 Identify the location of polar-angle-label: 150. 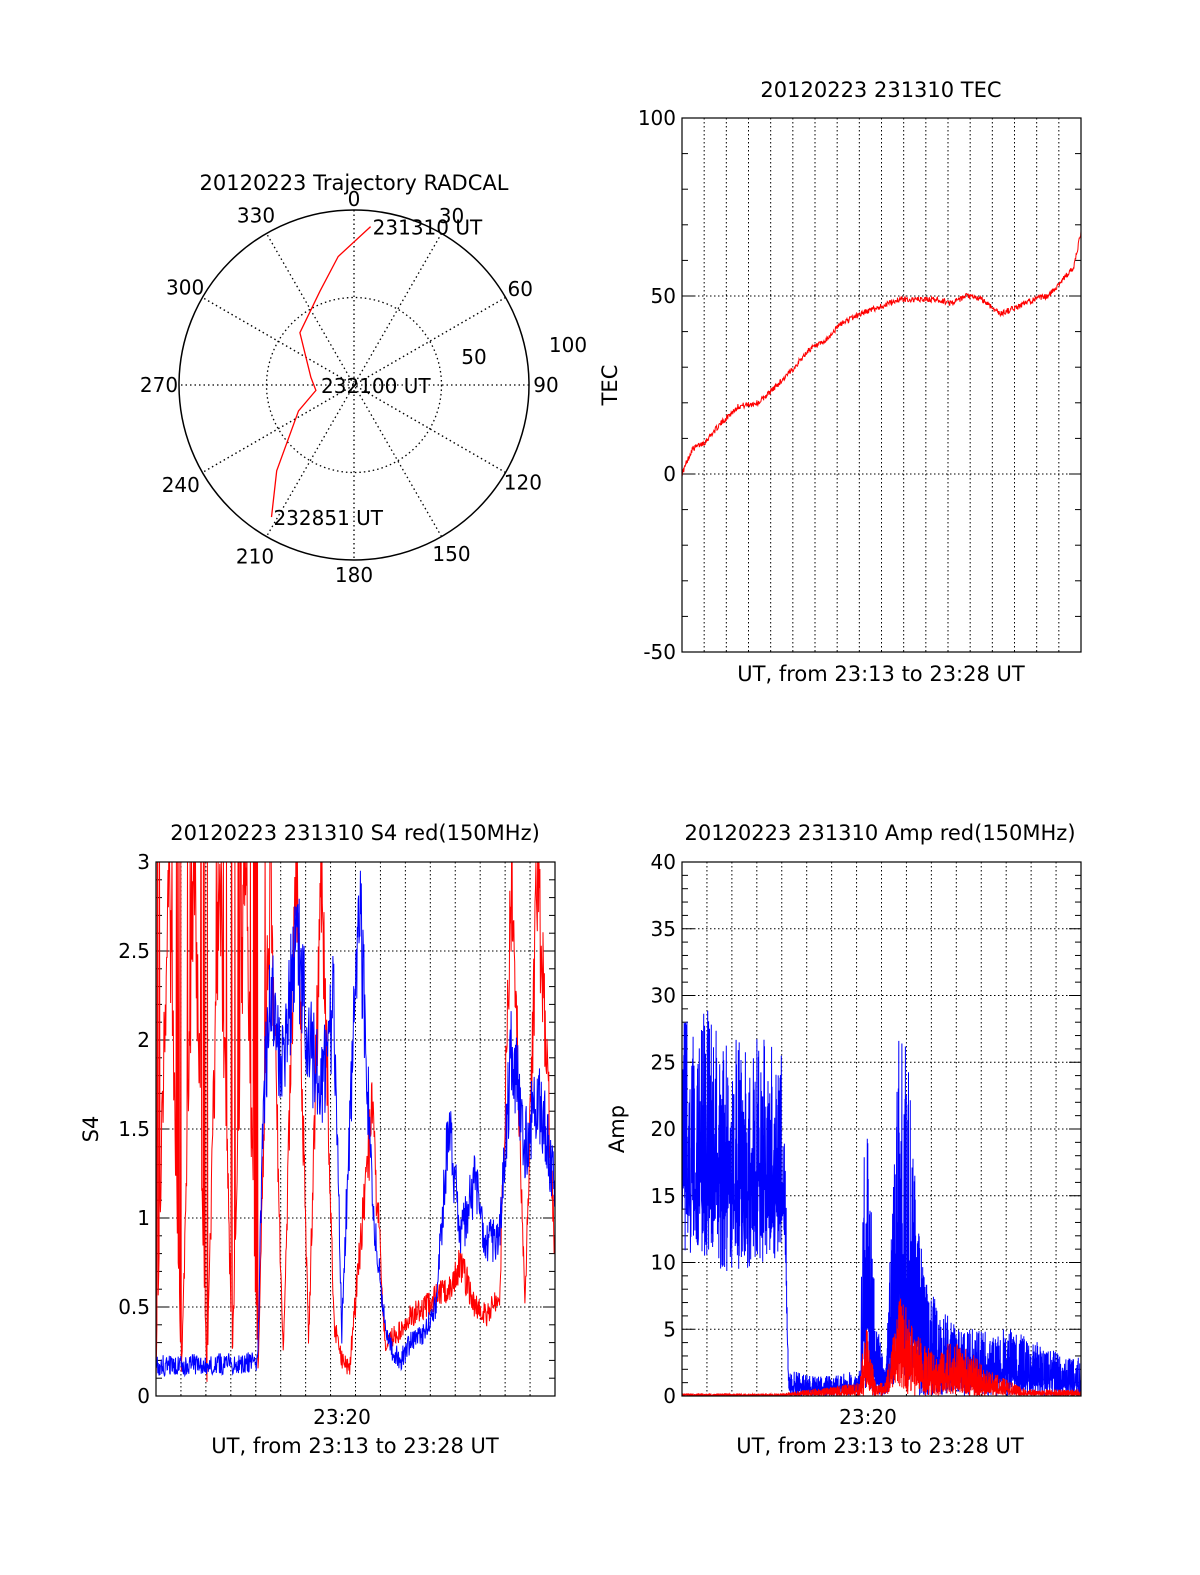
(451, 554).